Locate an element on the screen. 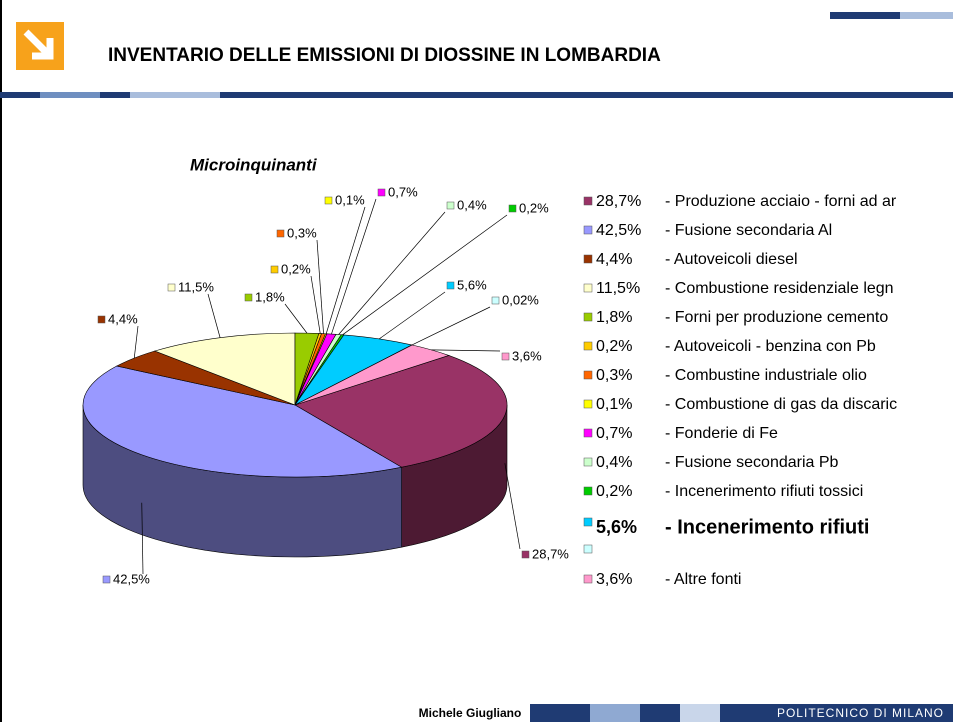  legend-value: 11,5% is located at coordinates (618, 288).